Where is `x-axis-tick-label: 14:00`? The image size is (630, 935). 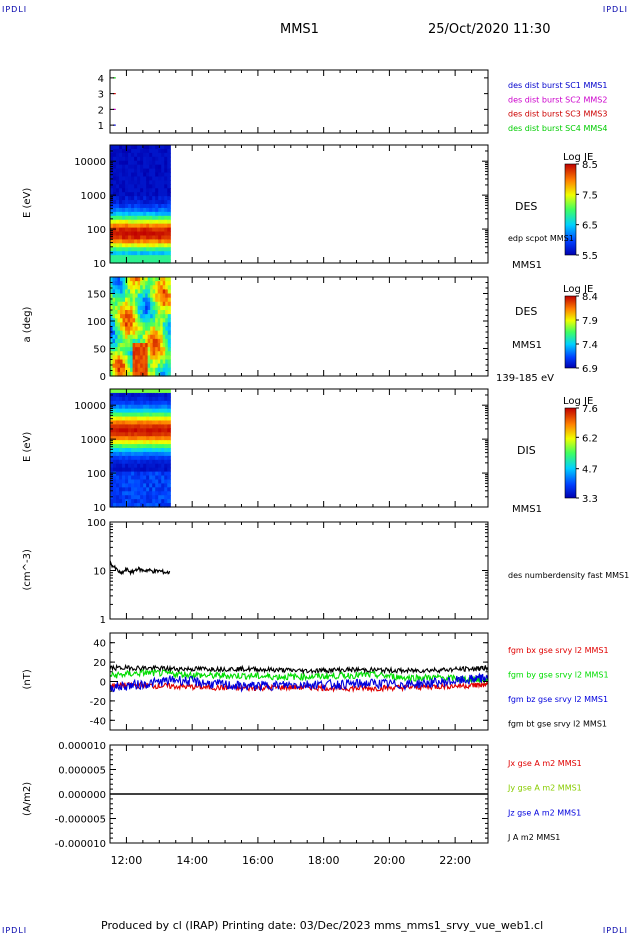 x-axis-tick-label: 14:00 is located at coordinates (192, 860).